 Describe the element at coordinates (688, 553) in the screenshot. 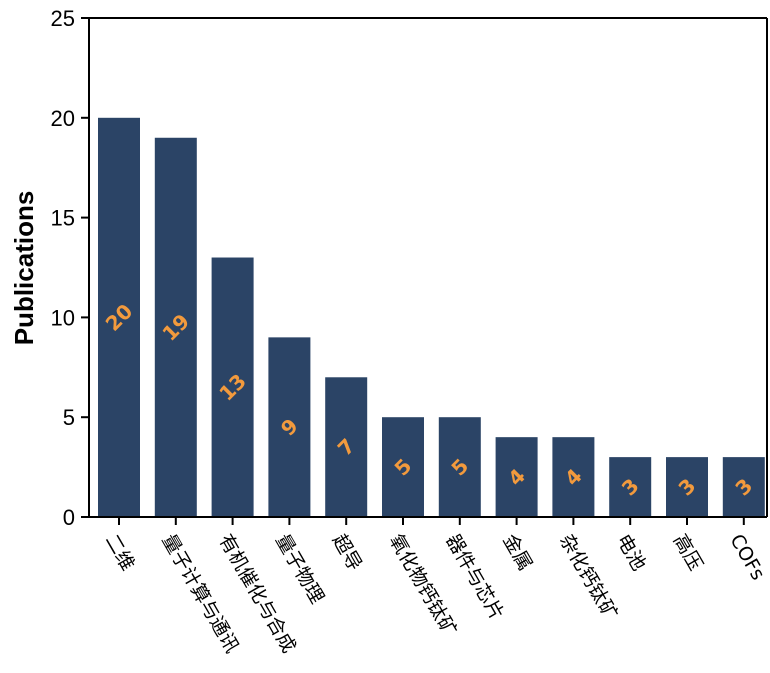

I see `x-category-label: 高压` at that location.